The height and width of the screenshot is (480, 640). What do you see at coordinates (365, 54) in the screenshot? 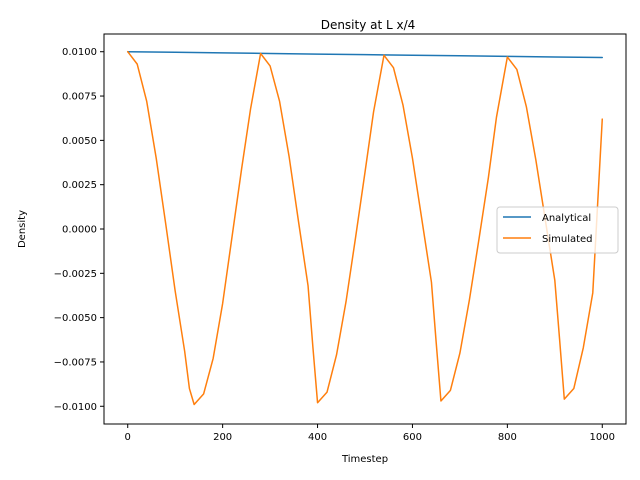
I see `series-line-analytical` at bounding box center [365, 54].